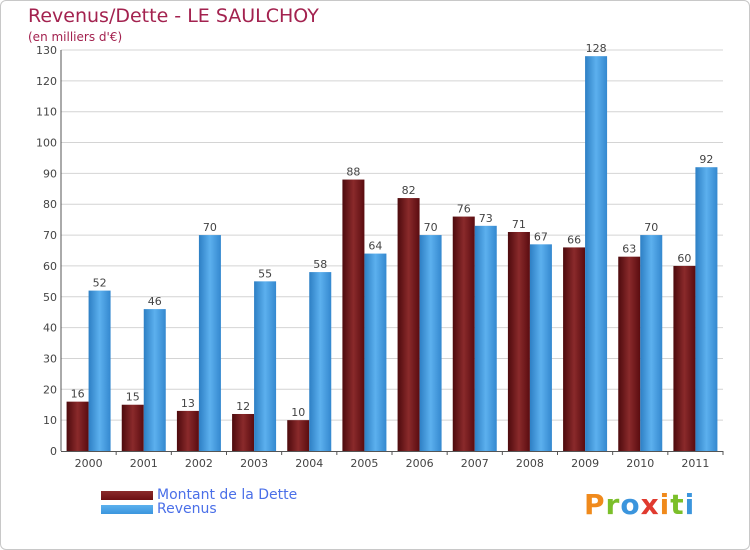 This screenshot has width=750, height=550. I want to click on y-tick-label: 70, so click(50, 235).